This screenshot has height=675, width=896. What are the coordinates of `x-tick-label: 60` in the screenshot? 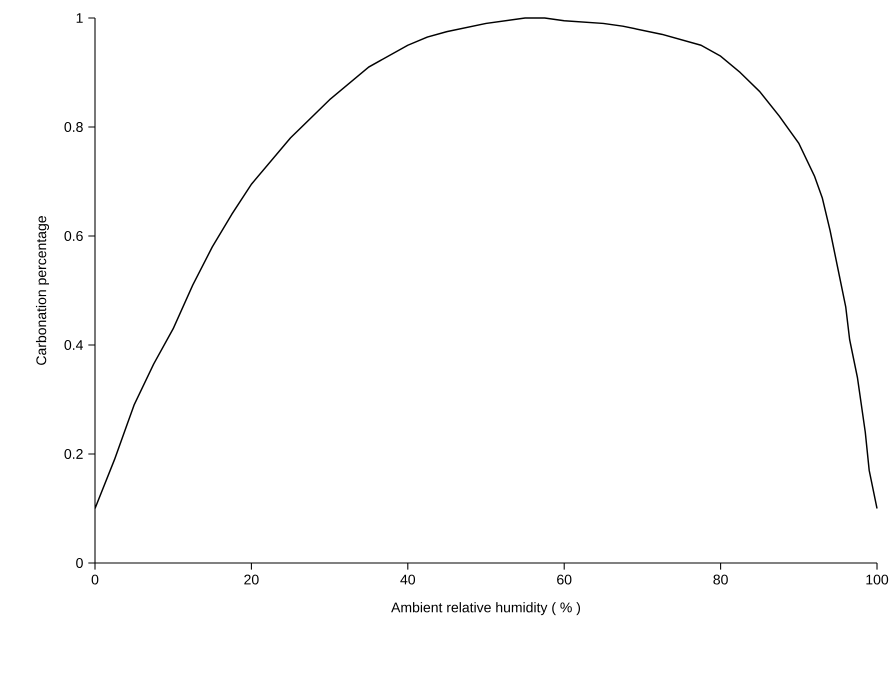 It's located at (564, 579).